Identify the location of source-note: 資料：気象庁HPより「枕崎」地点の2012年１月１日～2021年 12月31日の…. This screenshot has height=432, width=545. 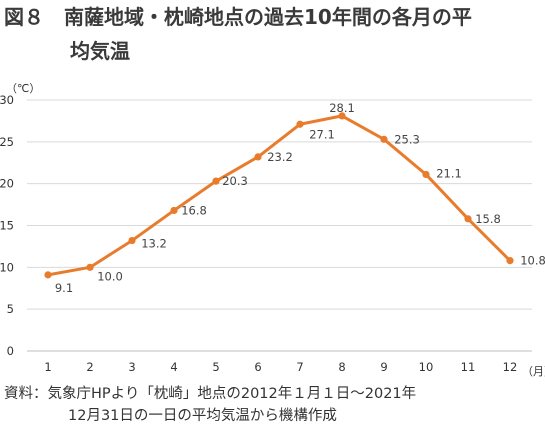
(210, 405).